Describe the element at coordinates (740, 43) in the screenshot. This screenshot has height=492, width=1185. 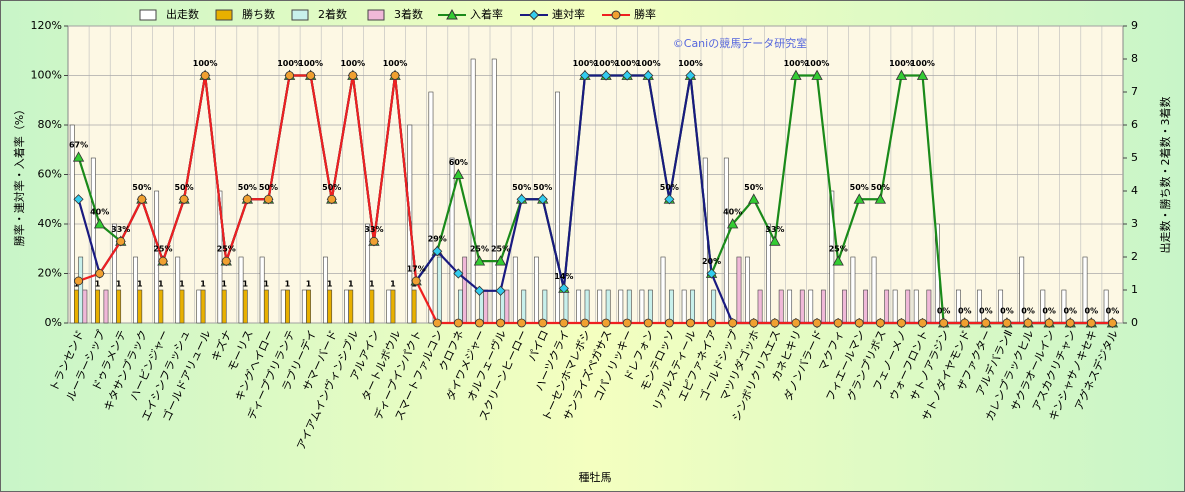
I see `watermark: ©Caniの競馬データ研究室` at that location.